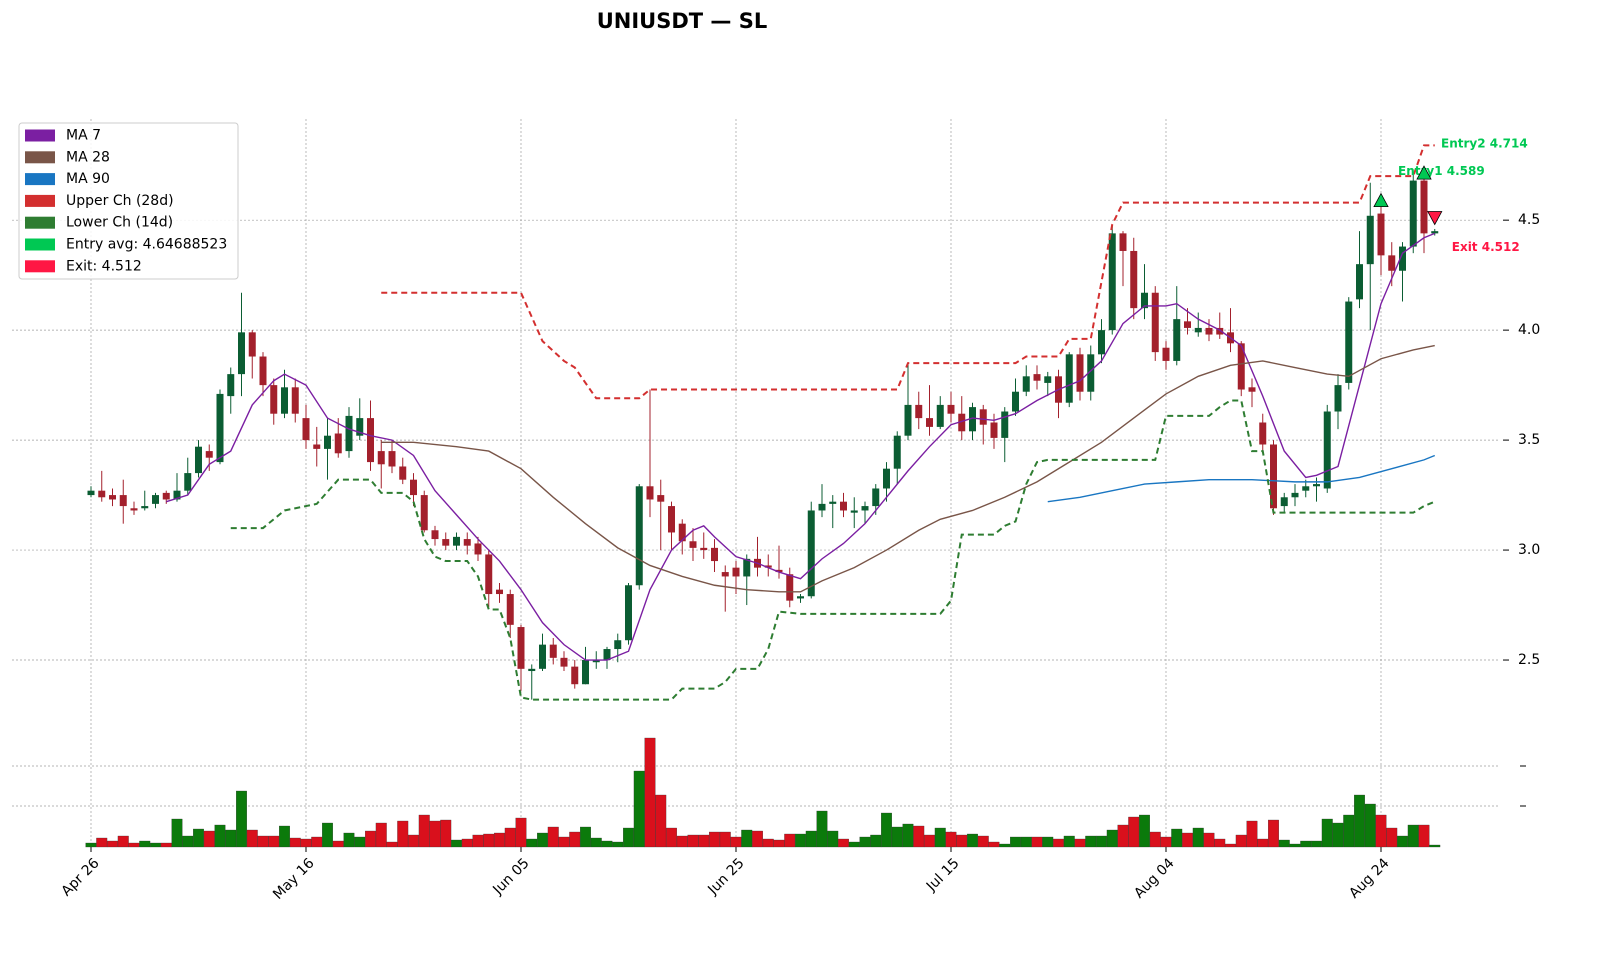  Describe the element at coordinates (88, 179) in the screenshot. I see `legend-label: MA 90` at that location.